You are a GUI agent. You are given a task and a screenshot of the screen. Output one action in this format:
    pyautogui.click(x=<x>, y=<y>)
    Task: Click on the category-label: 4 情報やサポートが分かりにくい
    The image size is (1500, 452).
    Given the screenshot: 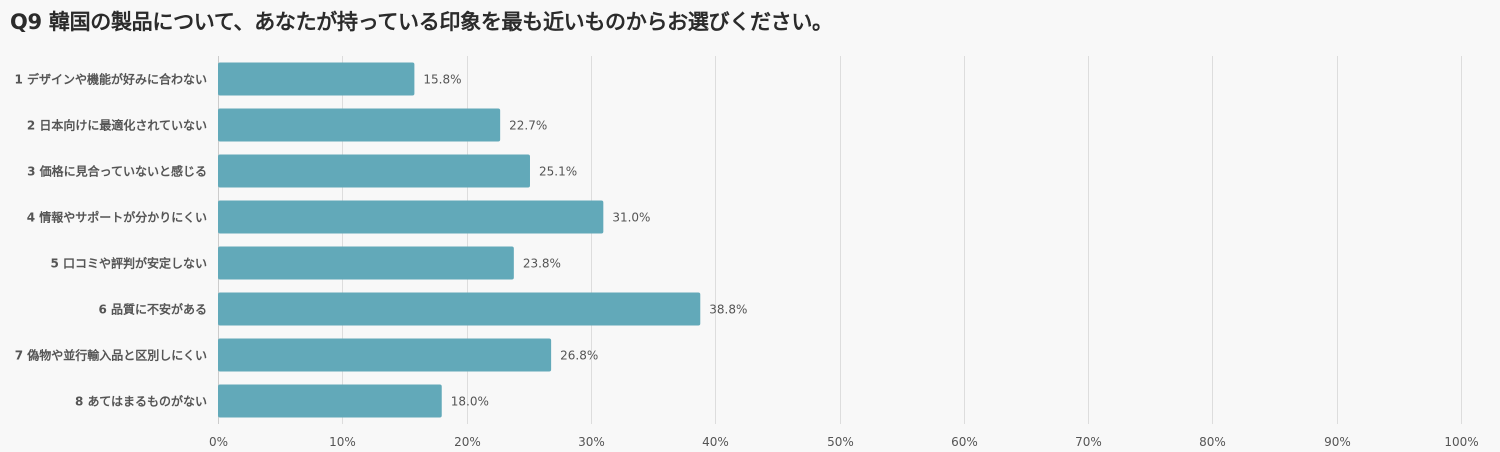 What is the action you would take?
    pyautogui.click(x=117, y=217)
    